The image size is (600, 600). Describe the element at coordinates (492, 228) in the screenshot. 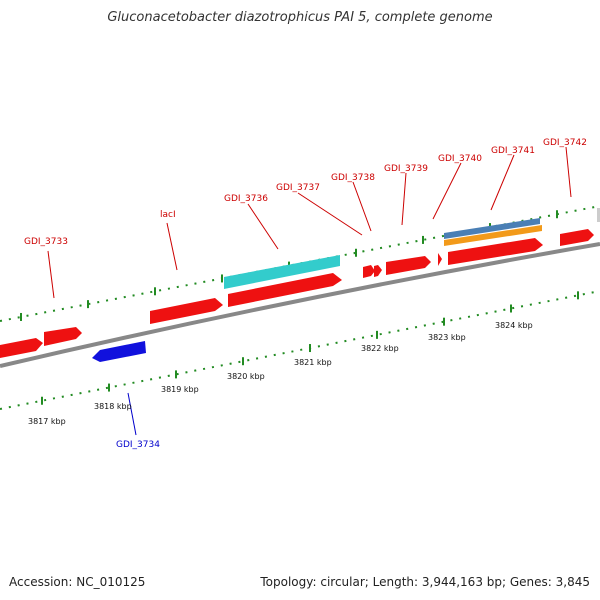

I see `blue-feature-bar` at that location.